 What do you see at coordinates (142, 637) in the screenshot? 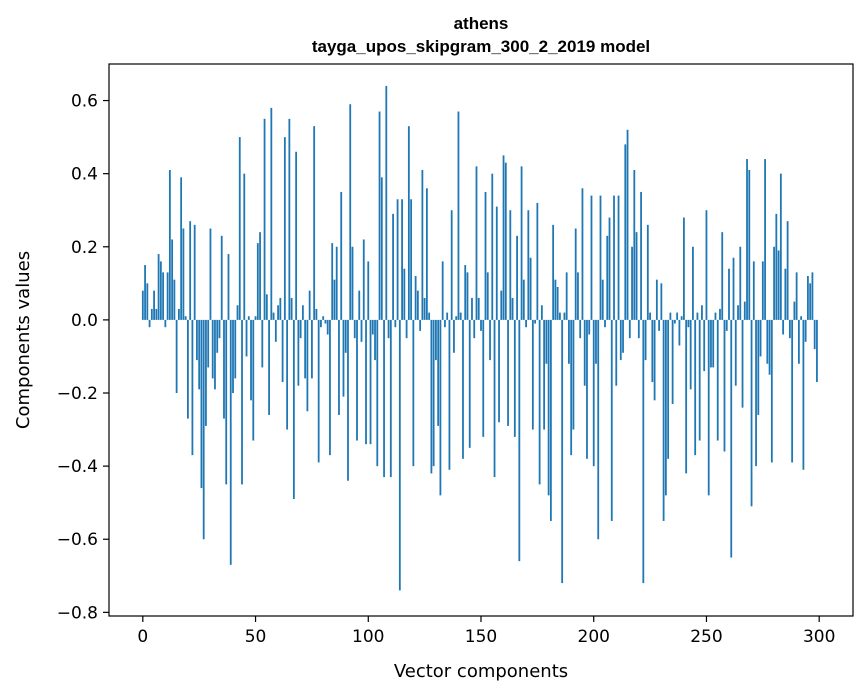
I see `x-tick-label-0: 0` at bounding box center [142, 637].